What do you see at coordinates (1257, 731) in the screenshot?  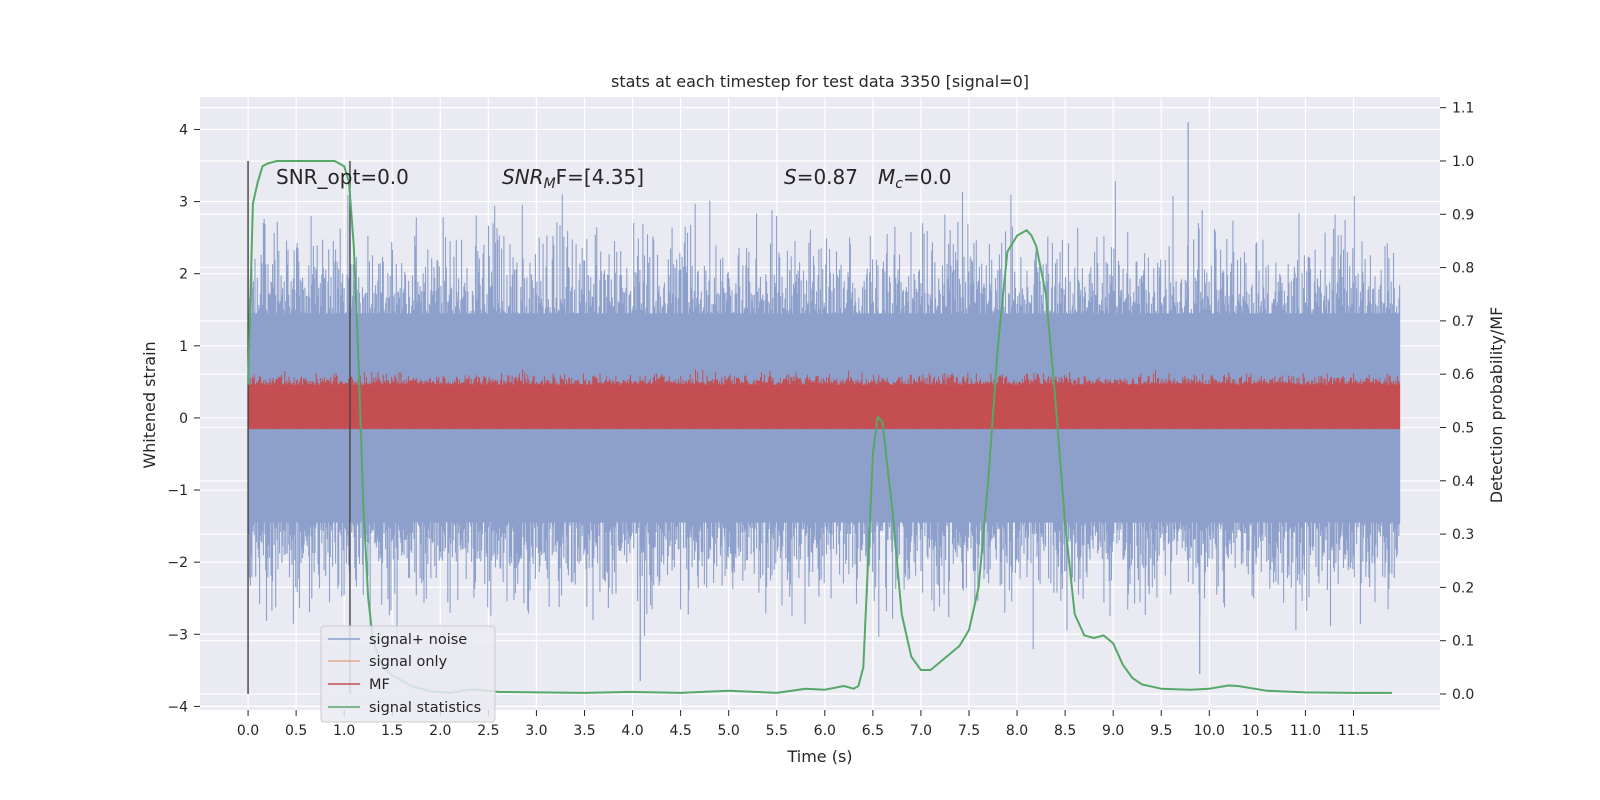 I see `x-tick-label: 10.5` at bounding box center [1257, 731].